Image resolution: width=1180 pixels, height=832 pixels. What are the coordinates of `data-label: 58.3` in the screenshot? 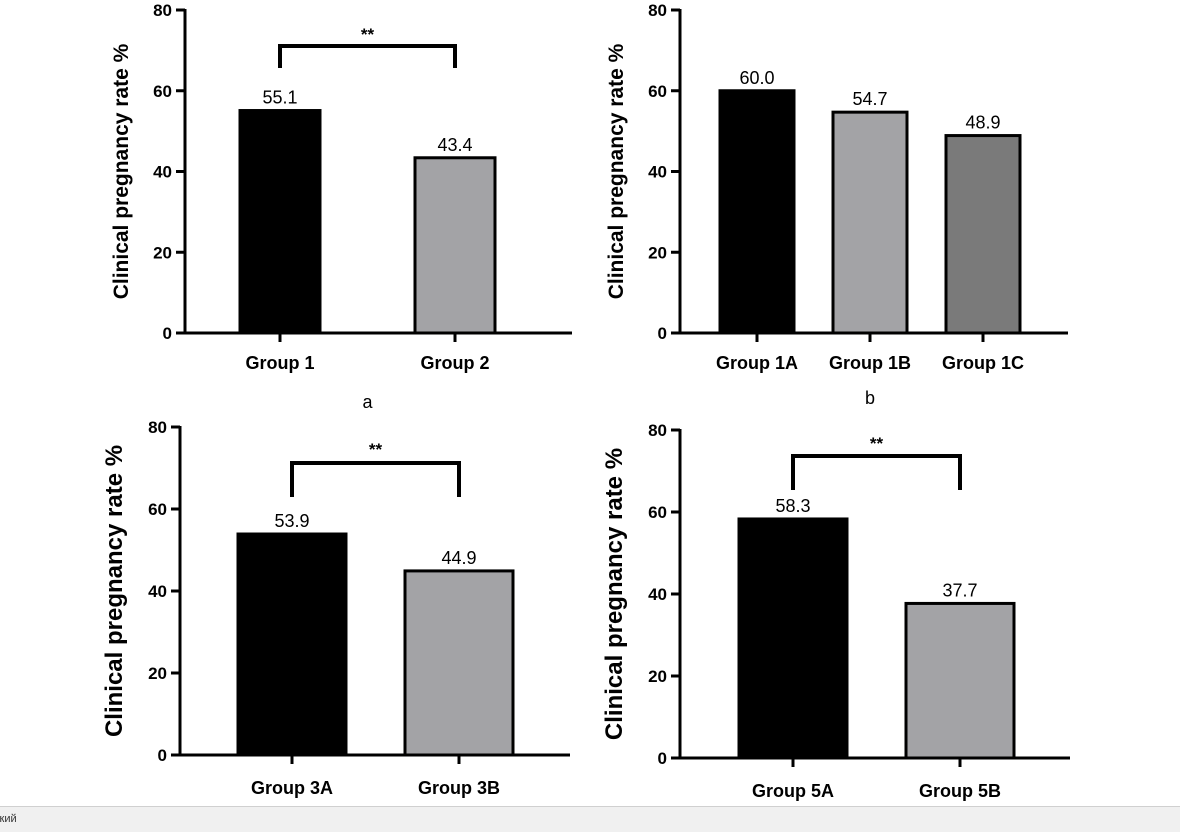 It's located at (792, 506).